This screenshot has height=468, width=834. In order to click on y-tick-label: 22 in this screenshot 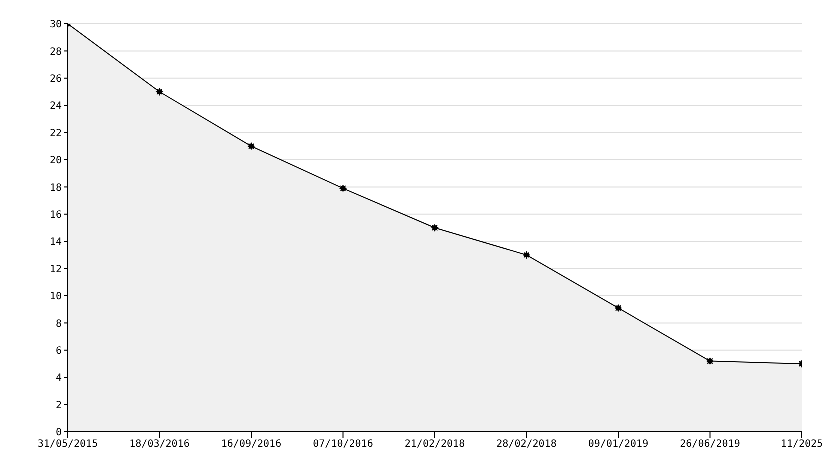, I will do `click(56, 134)`.